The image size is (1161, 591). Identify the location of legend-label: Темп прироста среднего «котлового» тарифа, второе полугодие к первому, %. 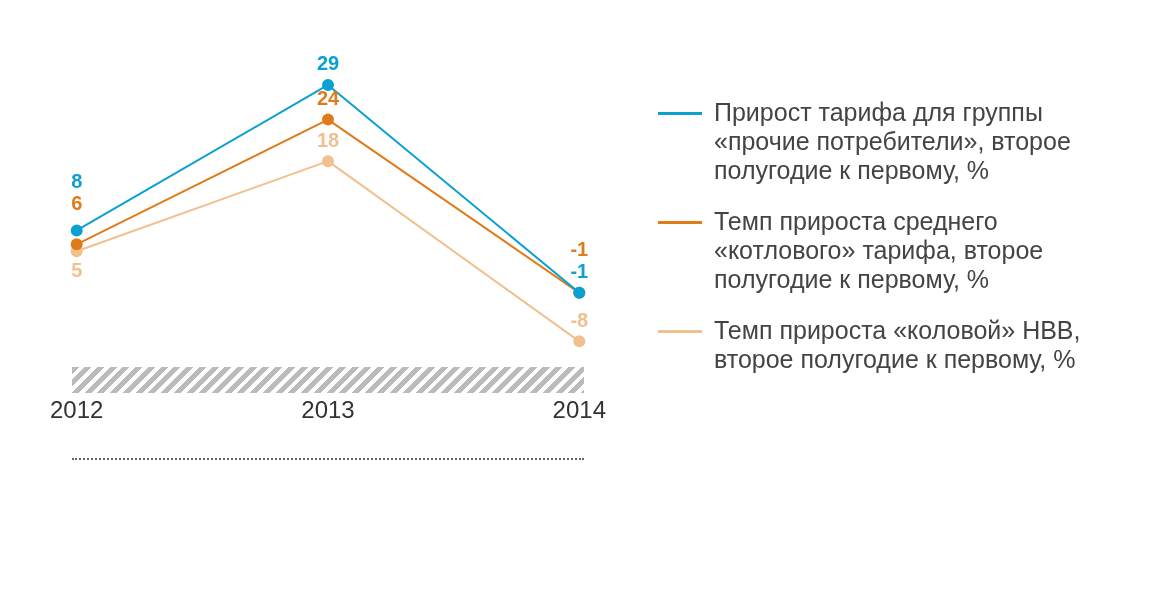
(879, 250).